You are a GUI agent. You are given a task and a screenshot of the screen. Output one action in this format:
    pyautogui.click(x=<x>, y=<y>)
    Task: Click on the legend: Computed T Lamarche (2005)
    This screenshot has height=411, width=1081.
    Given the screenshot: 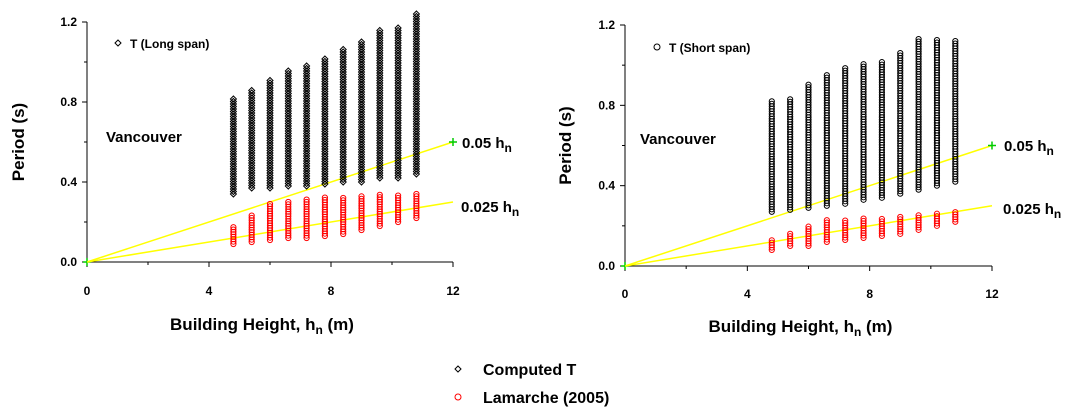 What is the action you would take?
    pyautogui.click(x=531, y=384)
    